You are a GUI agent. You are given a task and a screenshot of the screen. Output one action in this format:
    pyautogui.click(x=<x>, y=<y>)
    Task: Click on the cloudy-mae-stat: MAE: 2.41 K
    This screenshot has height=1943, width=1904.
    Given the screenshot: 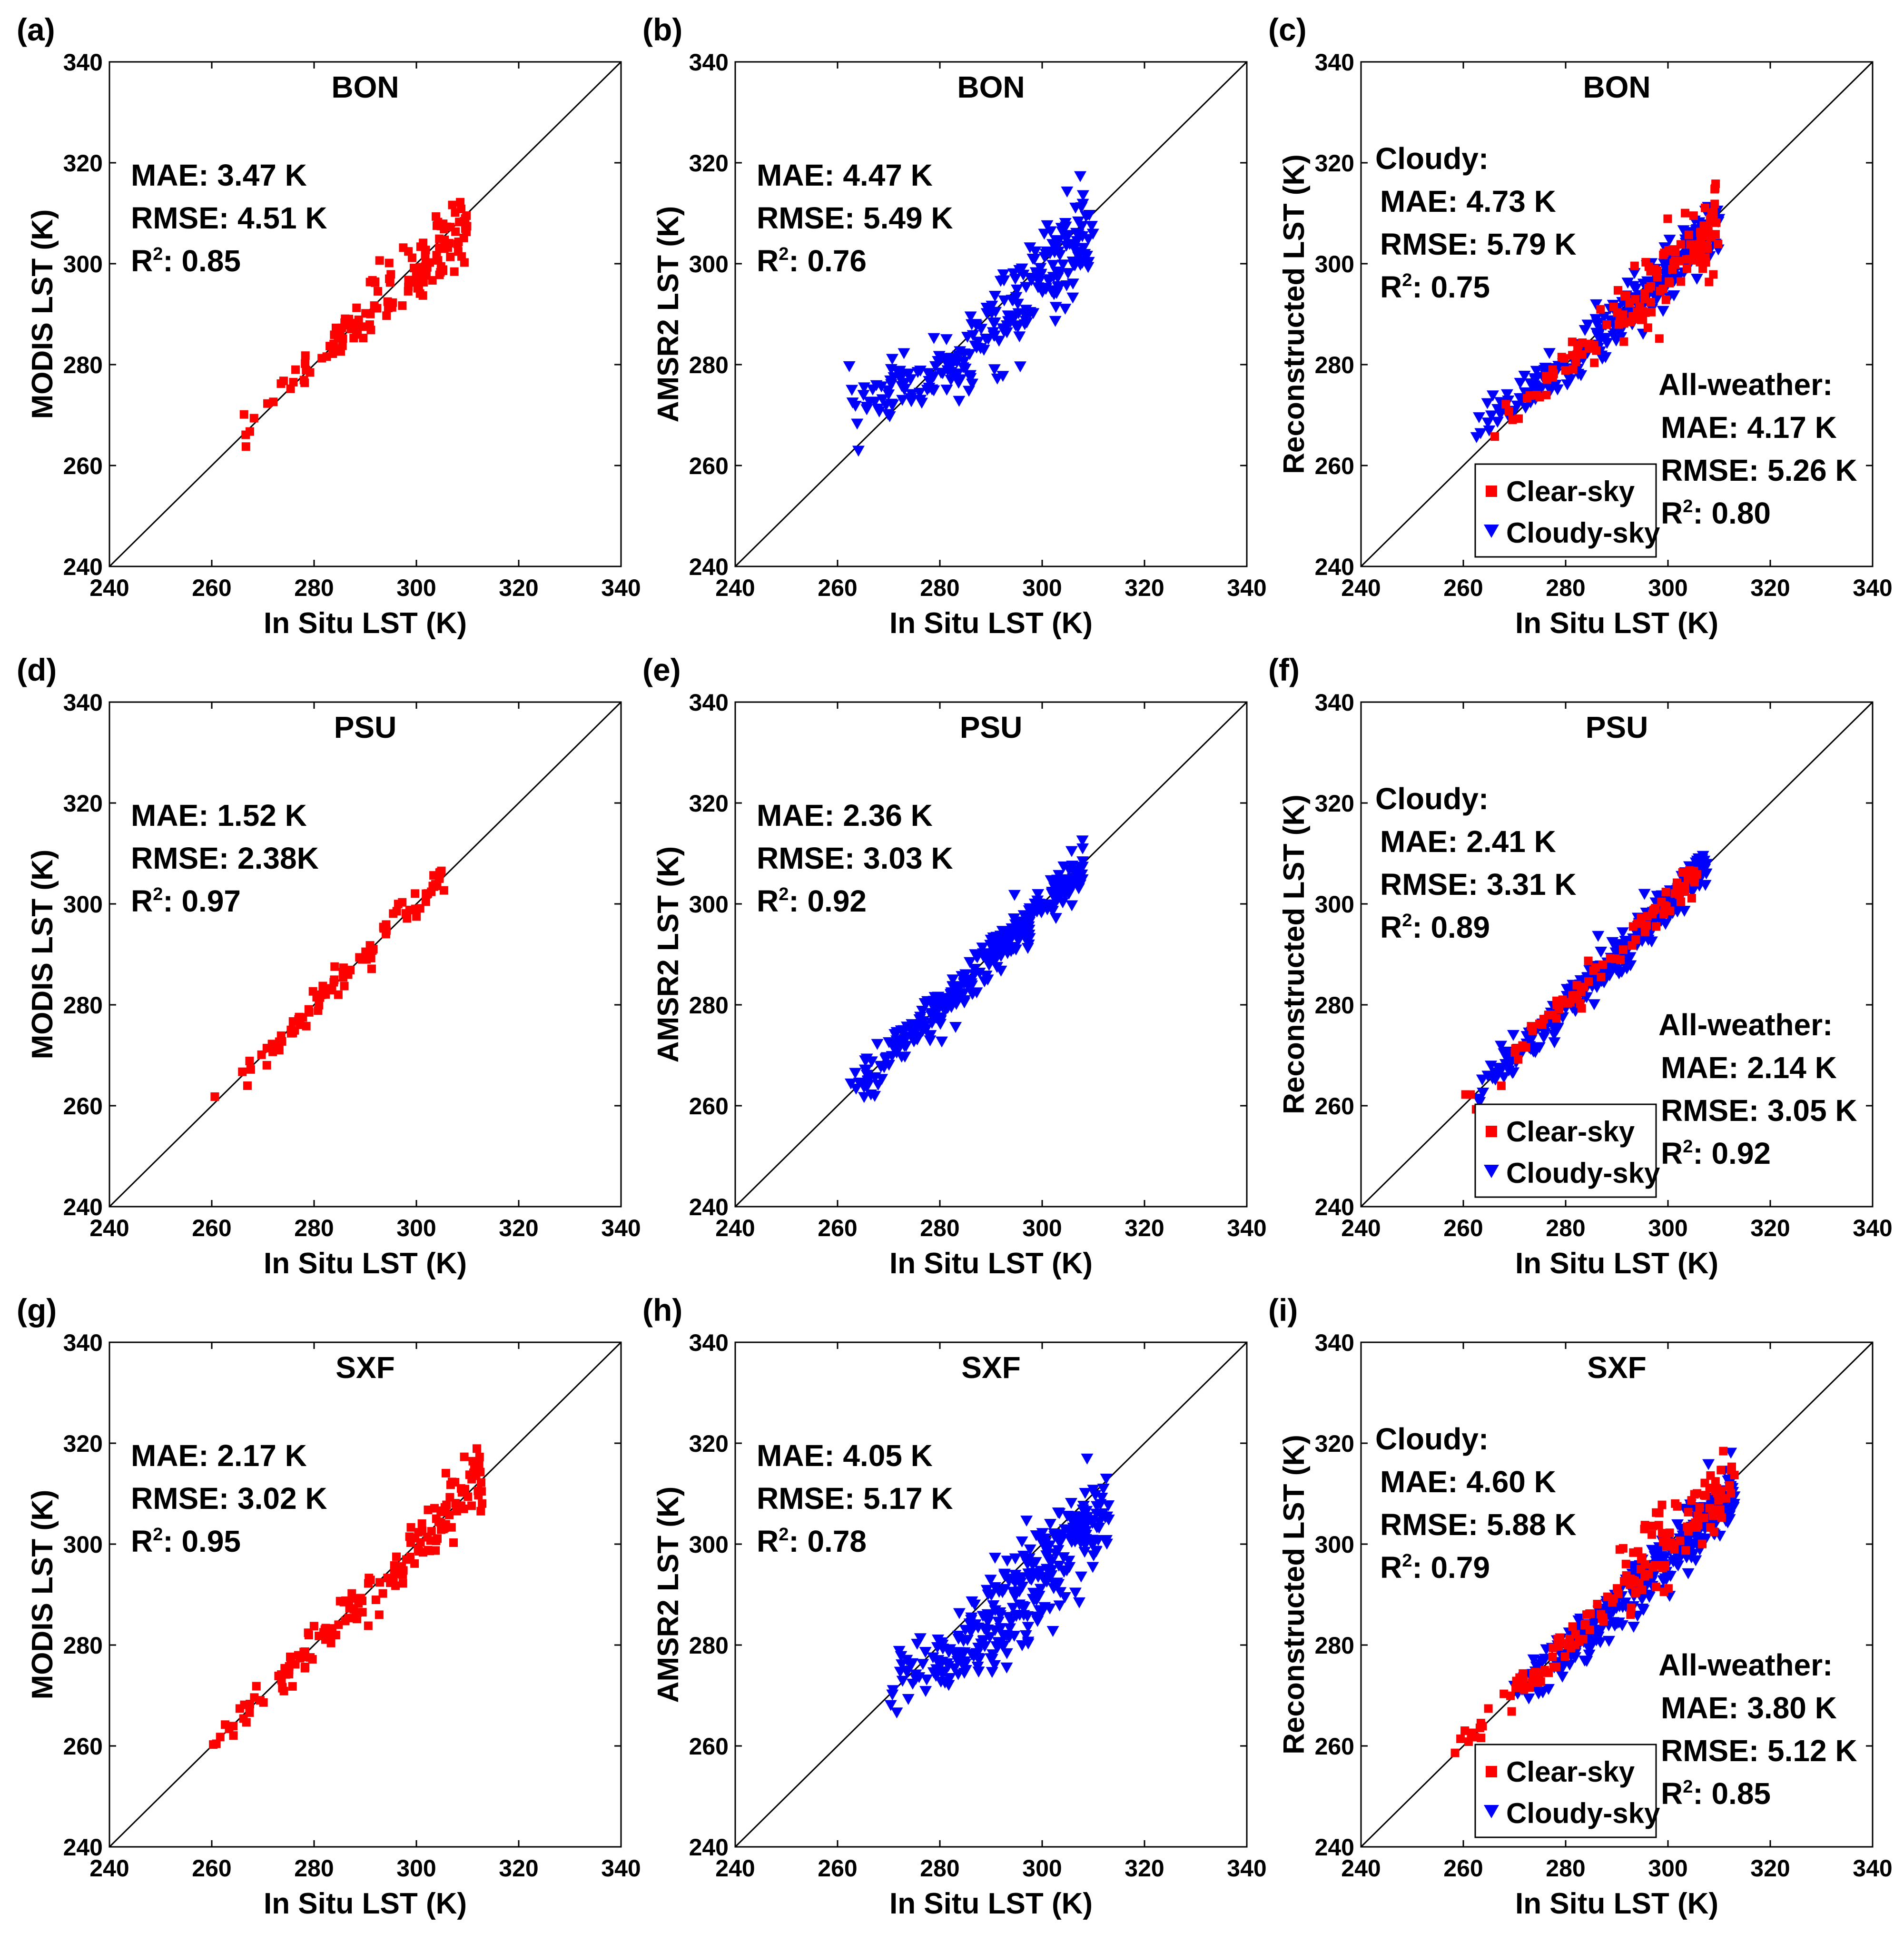 What is the action you would take?
    pyautogui.click(x=1468, y=841)
    